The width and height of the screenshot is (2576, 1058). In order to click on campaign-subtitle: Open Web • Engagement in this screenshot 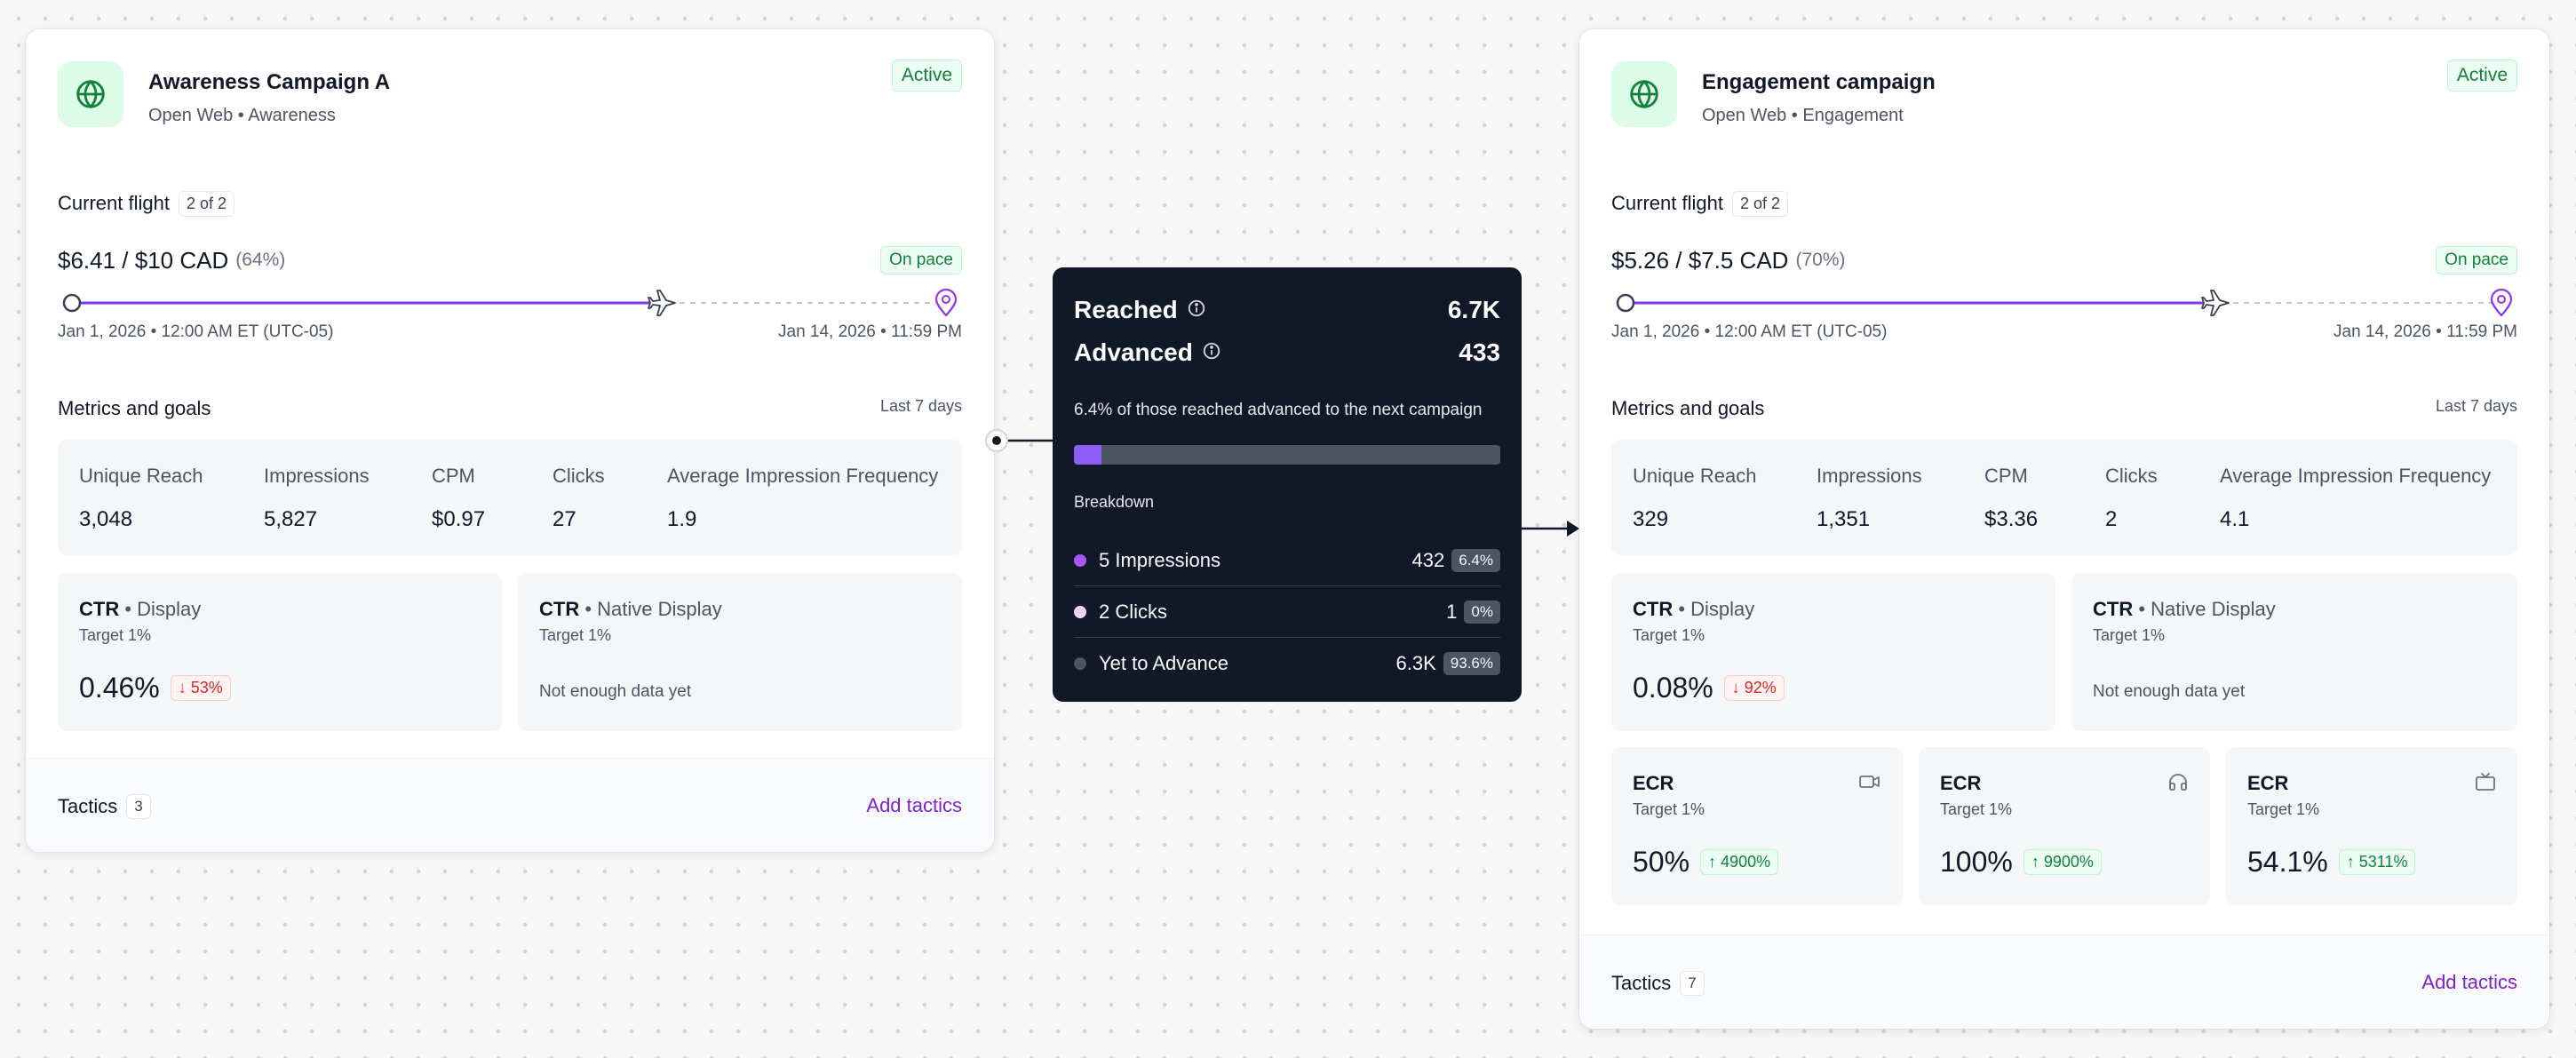, I will do `click(1803, 115)`.